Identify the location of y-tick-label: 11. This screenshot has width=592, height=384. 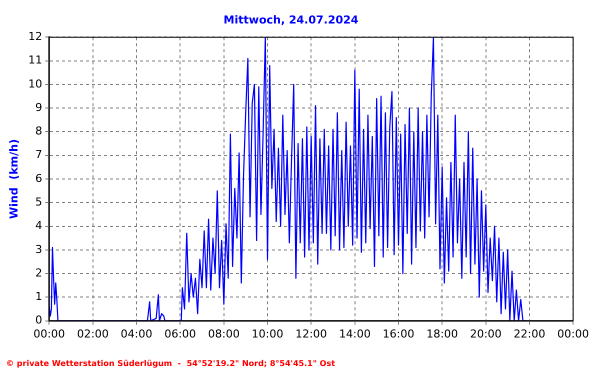
(35, 60).